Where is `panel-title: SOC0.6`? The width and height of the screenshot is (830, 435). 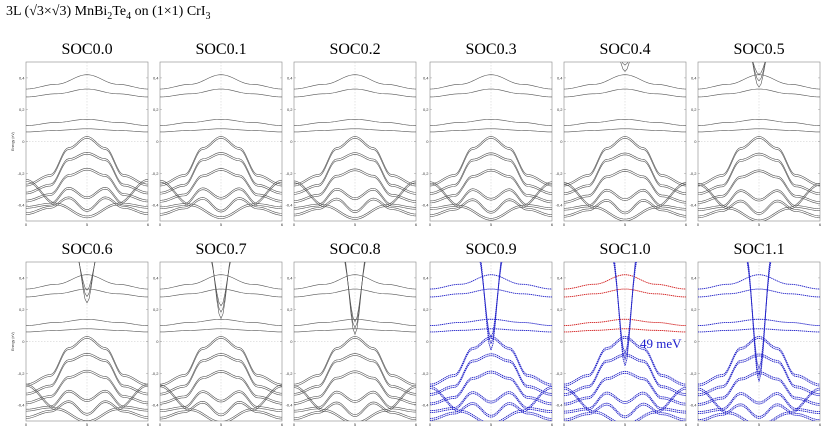 panel-title: SOC0.6 is located at coordinates (86, 249).